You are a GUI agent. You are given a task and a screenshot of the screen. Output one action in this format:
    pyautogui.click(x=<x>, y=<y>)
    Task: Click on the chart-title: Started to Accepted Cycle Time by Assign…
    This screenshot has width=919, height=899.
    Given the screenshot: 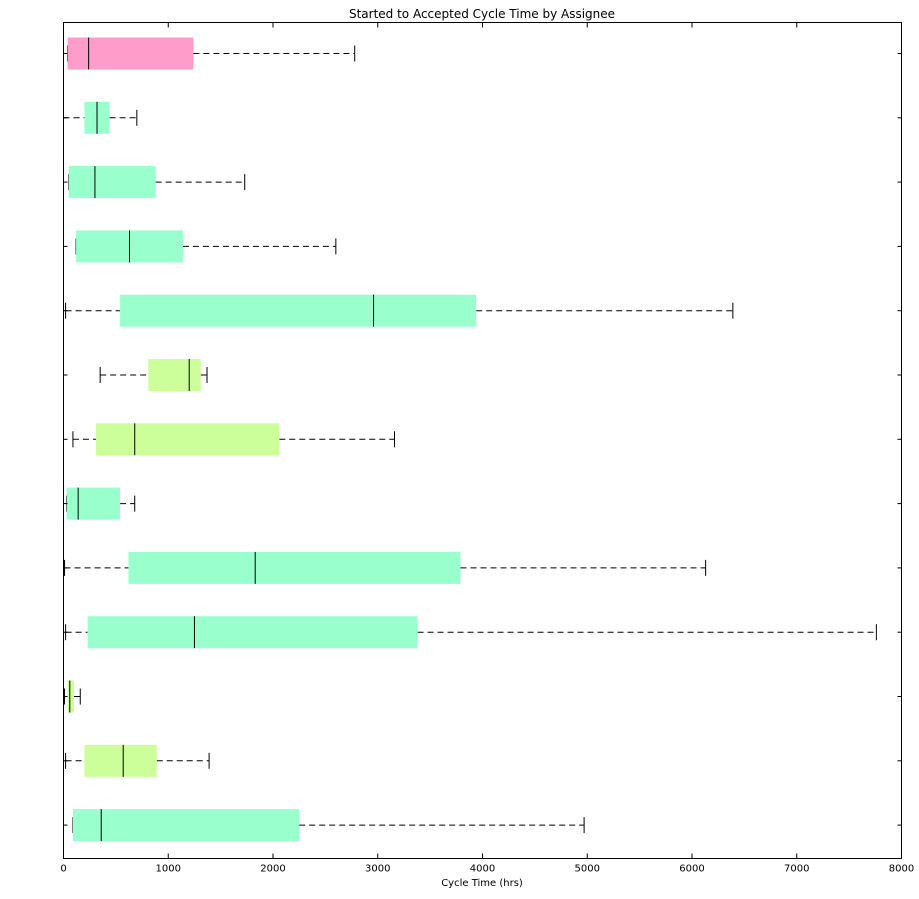 What is the action you would take?
    pyautogui.click(x=482, y=14)
    